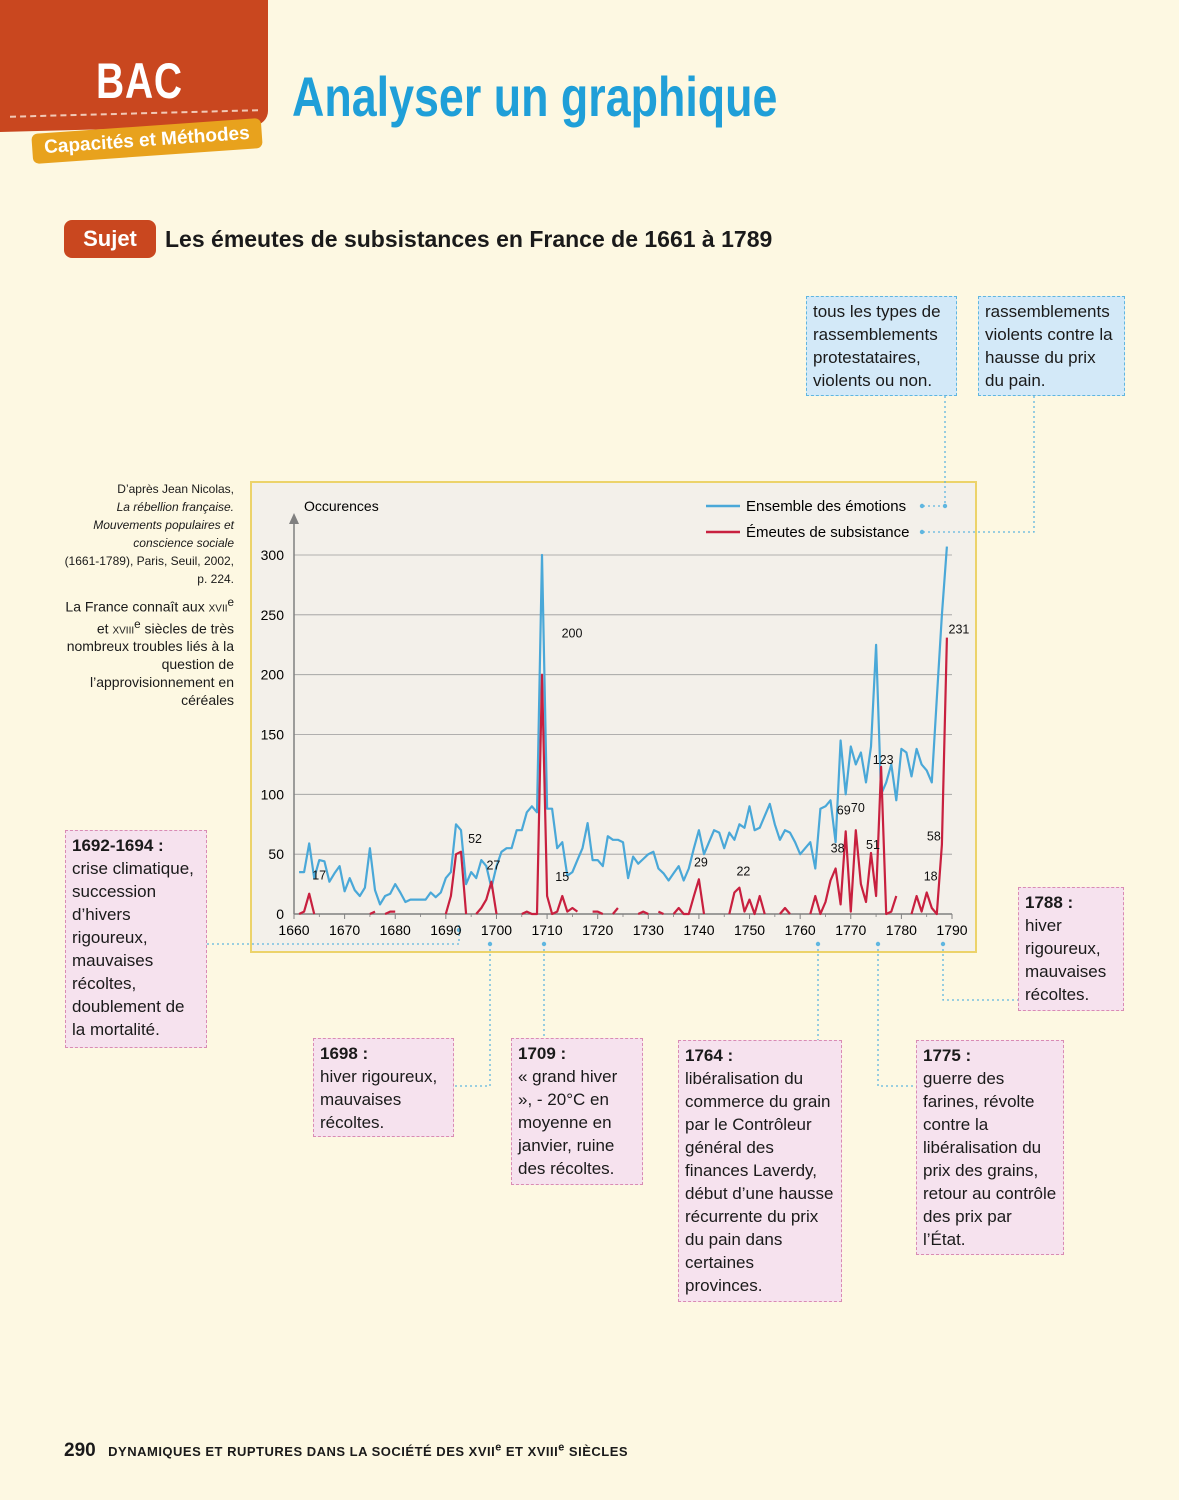 The width and height of the screenshot is (1179, 1500). What do you see at coordinates (901, 930) in the screenshot?
I see `x-tick-label-1780: 1780` at bounding box center [901, 930].